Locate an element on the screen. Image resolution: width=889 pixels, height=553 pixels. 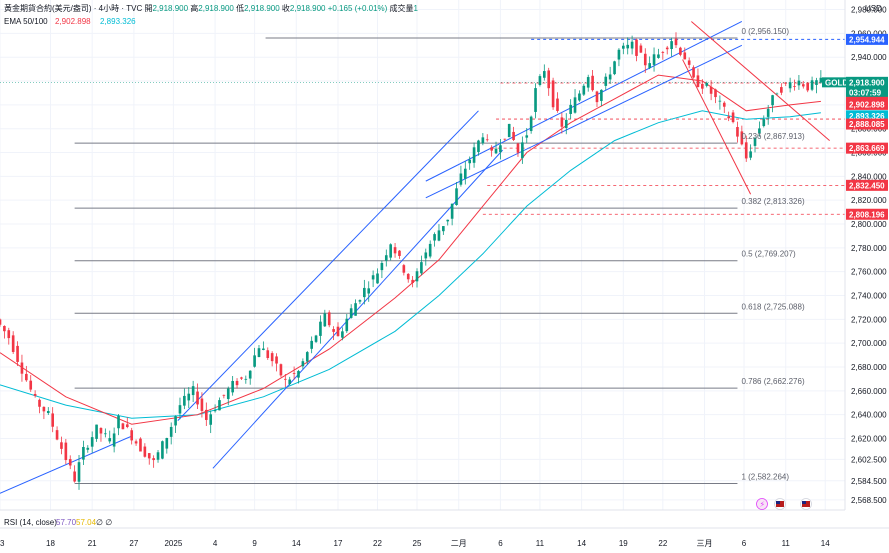
x-tick-6: 9 is located at coordinates (254, 543).